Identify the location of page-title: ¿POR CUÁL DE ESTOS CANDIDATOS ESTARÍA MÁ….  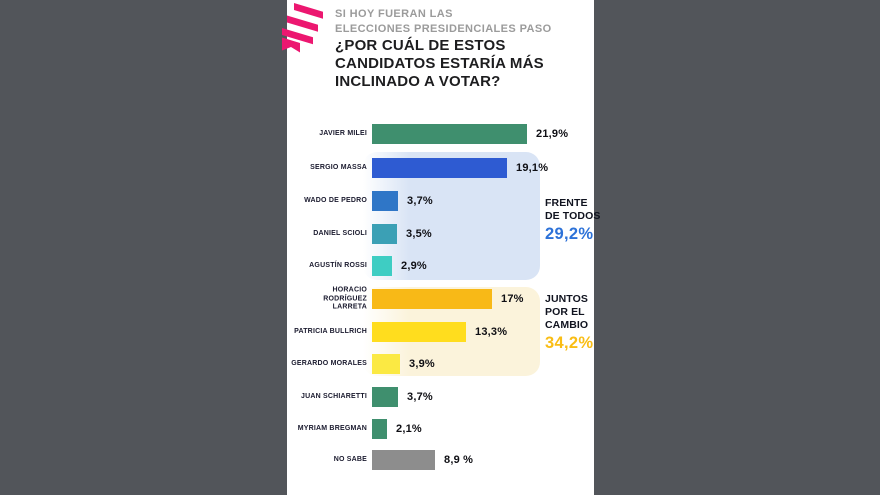
(439, 64).